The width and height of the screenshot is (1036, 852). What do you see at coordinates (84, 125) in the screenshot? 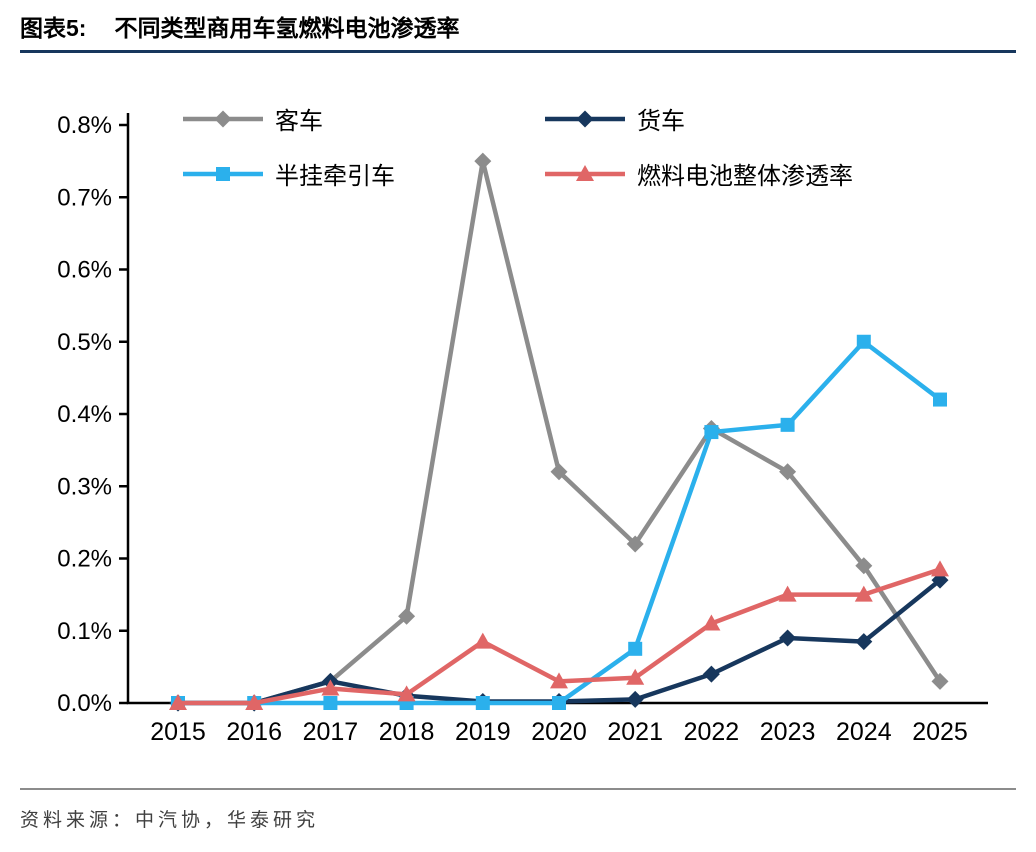
I see `y-tick-label: 0.8%` at bounding box center [84, 125].